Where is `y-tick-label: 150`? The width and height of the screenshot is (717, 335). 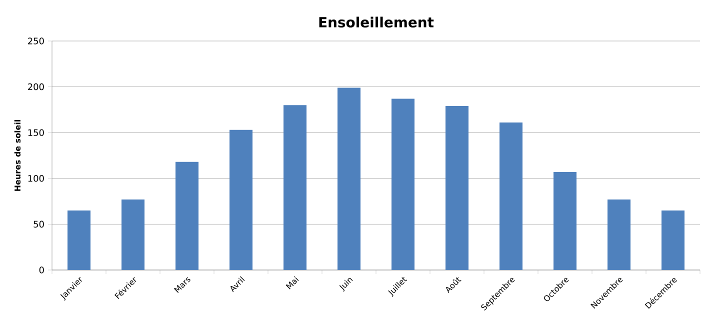 y-tick-label: 150 is located at coordinates (36, 132).